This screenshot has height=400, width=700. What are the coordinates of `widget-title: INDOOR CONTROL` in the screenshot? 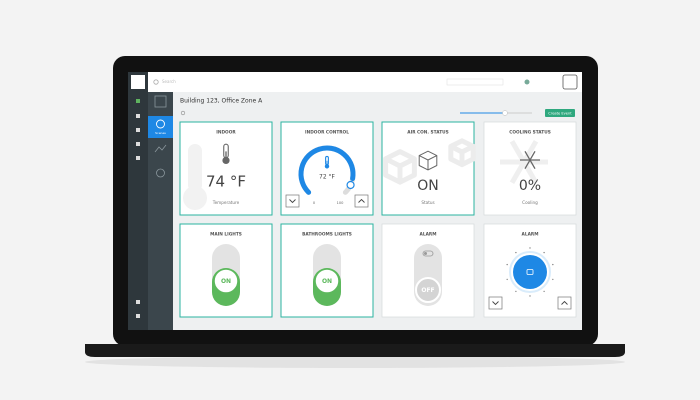 It's located at (327, 133).